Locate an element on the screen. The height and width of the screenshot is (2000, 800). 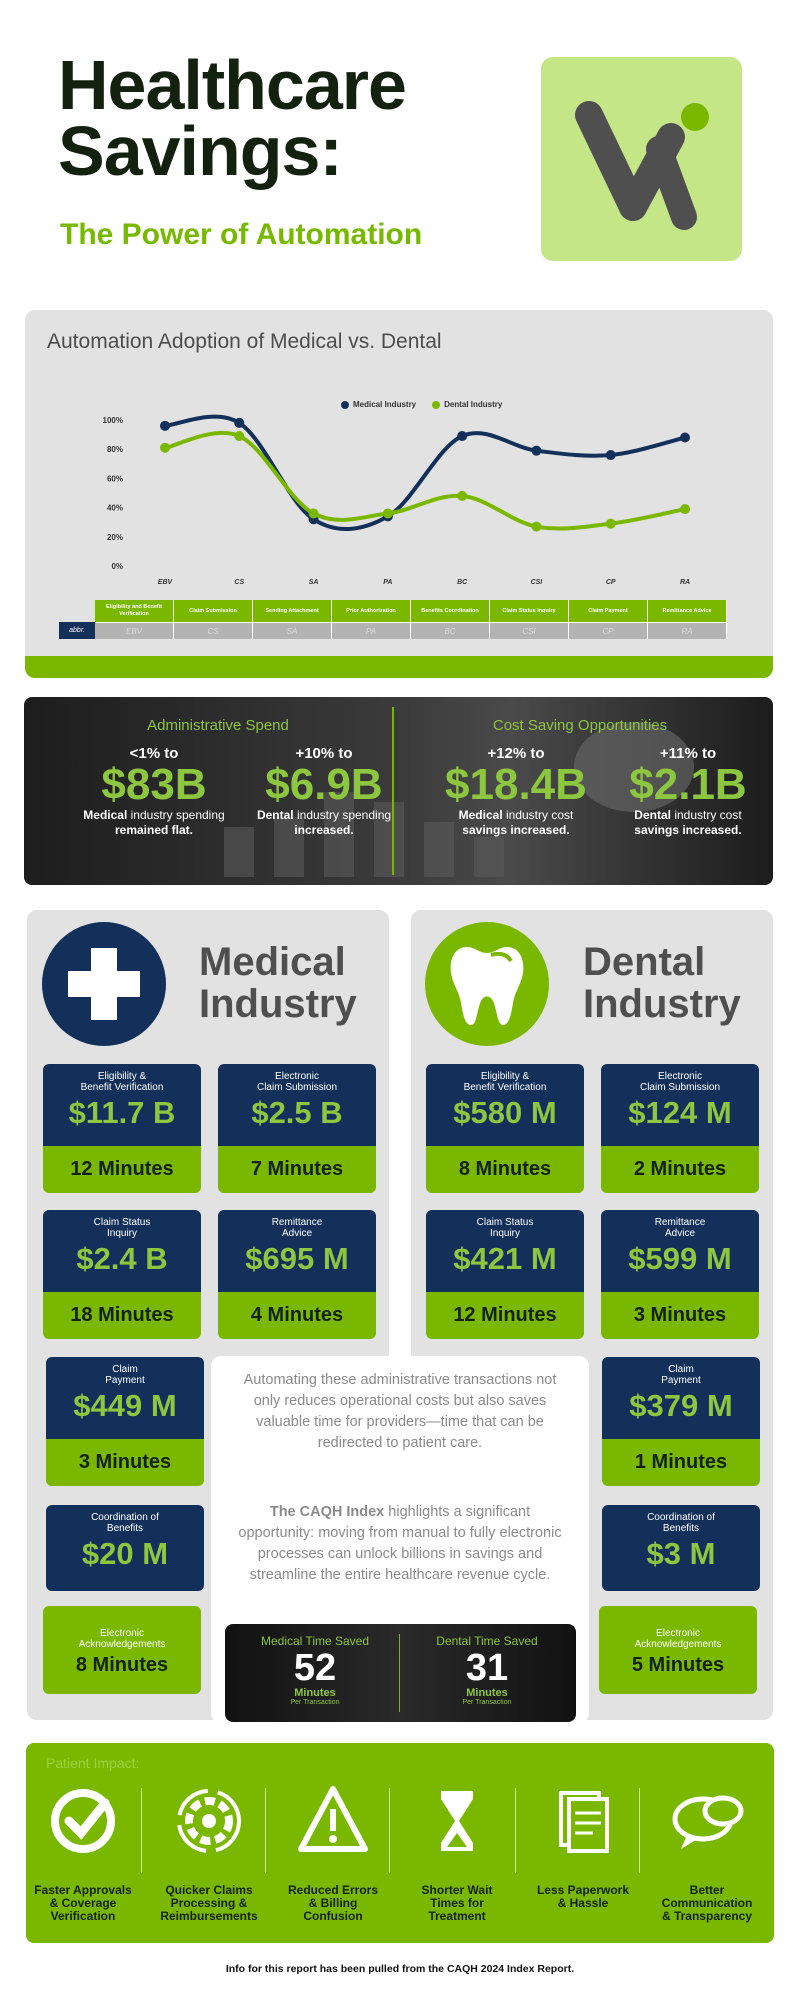
medical-stat-card: Coordination of Benefits $20 M is located at coordinates (125, 1548).